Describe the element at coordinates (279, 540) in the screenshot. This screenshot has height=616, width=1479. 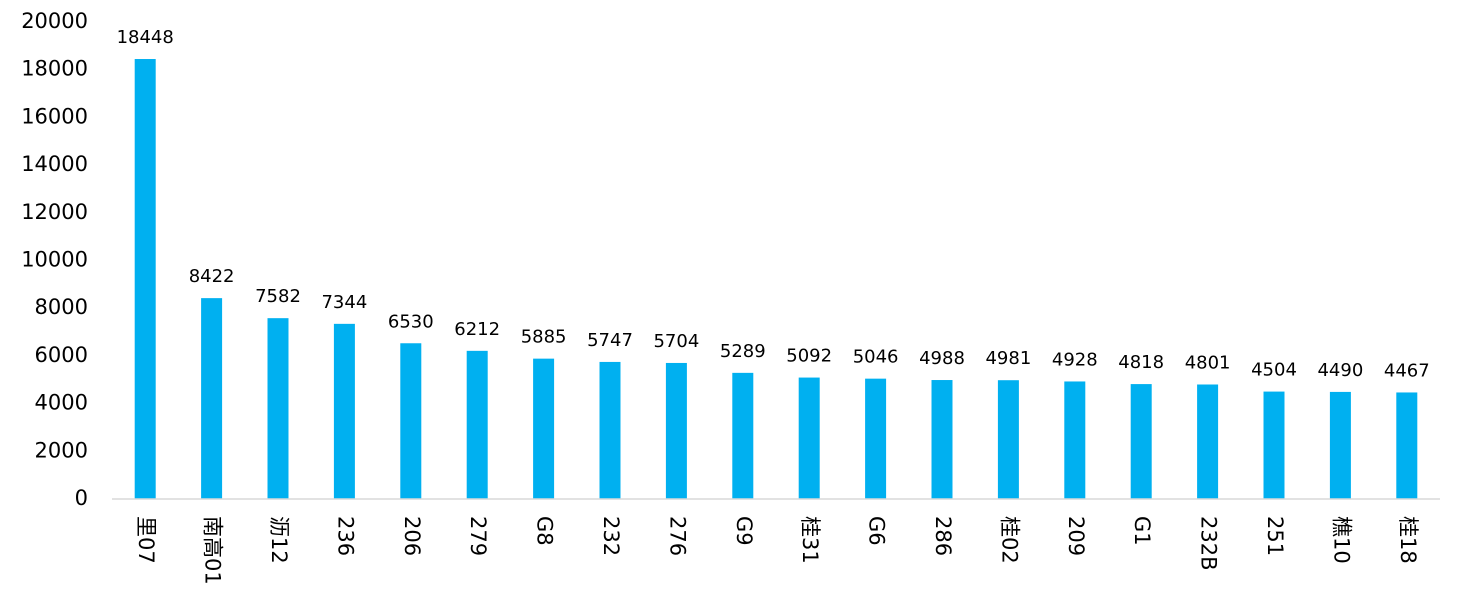
I see `x-tick-label: 沥12` at that location.